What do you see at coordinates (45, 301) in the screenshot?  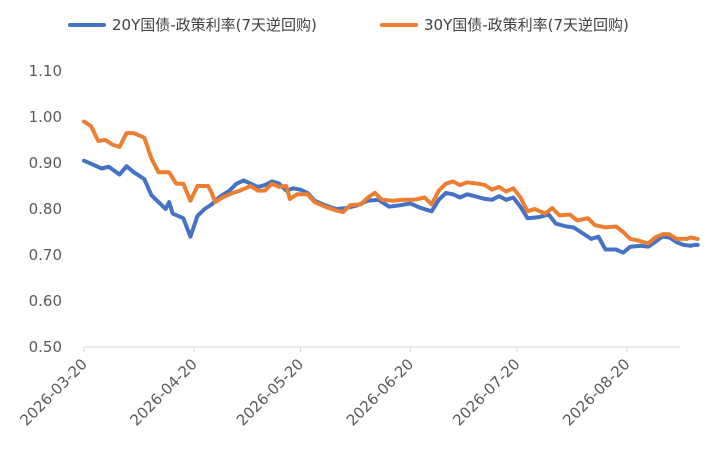 I see `y-tick-label: 0.60` at bounding box center [45, 301].